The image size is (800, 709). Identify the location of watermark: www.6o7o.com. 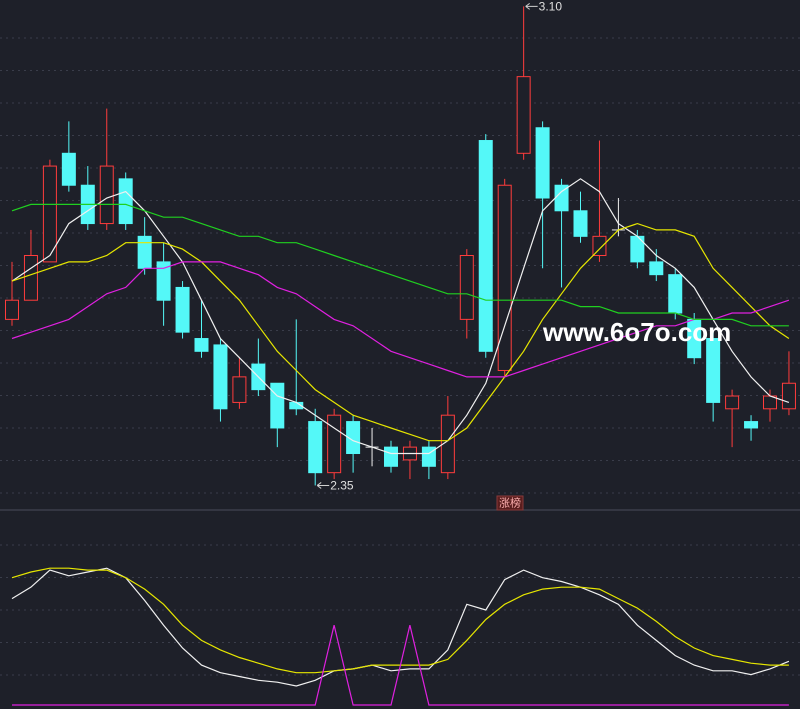
(636, 332).